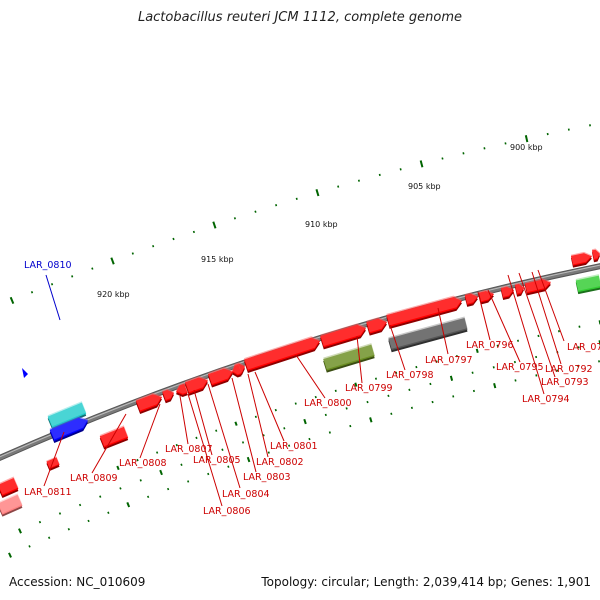 The image size is (600, 600). What do you see at coordinates (280, 462) in the screenshot?
I see `gene-label: LAR_0802` at bounding box center [280, 462].